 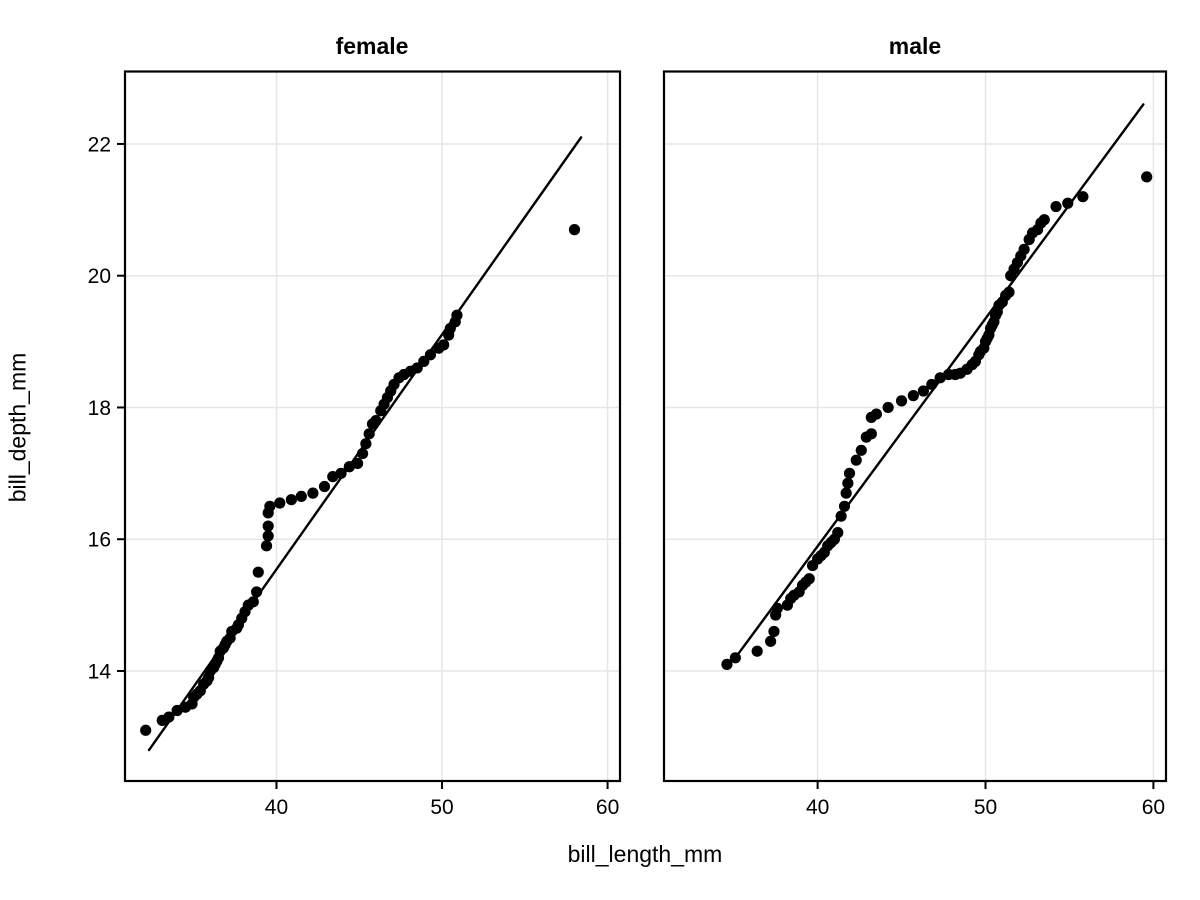 I want to click on y-axis-label: bill_depth_mm, so click(x=17, y=427).